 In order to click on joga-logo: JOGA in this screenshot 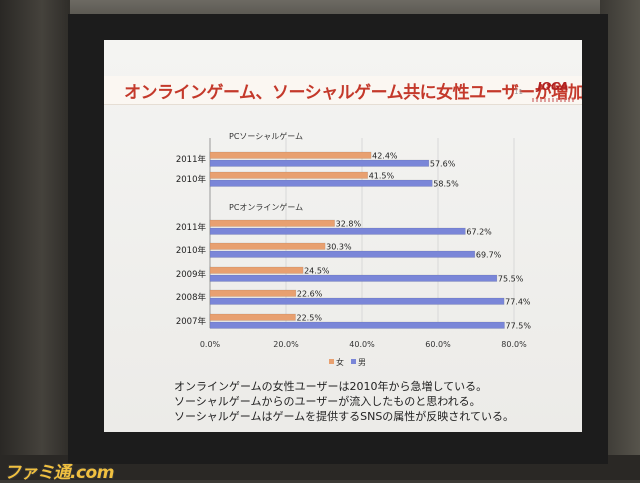, I will do `click(553, 86)`.